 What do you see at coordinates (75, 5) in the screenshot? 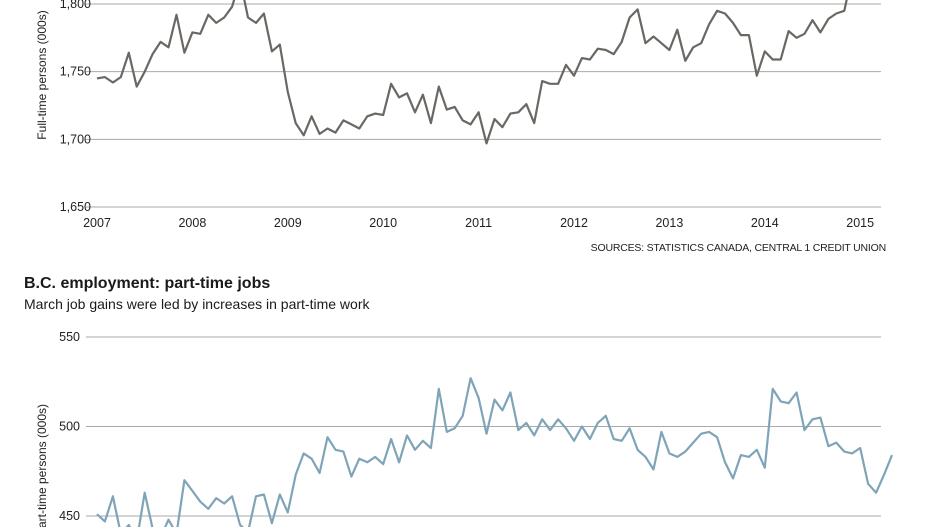
I see `y-tick-label: 1,800` at bounding box center [75, 5].